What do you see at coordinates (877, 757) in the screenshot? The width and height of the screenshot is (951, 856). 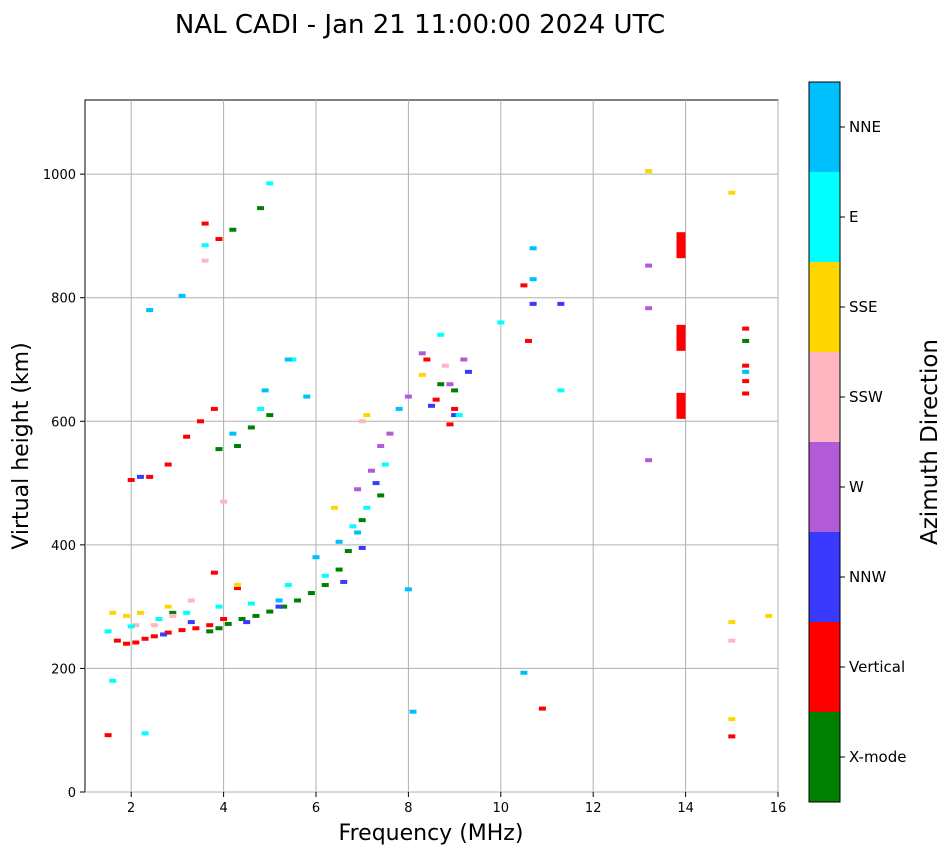 I see `colorbar-tick-label: X-mode` at bounding box center [877, 757].